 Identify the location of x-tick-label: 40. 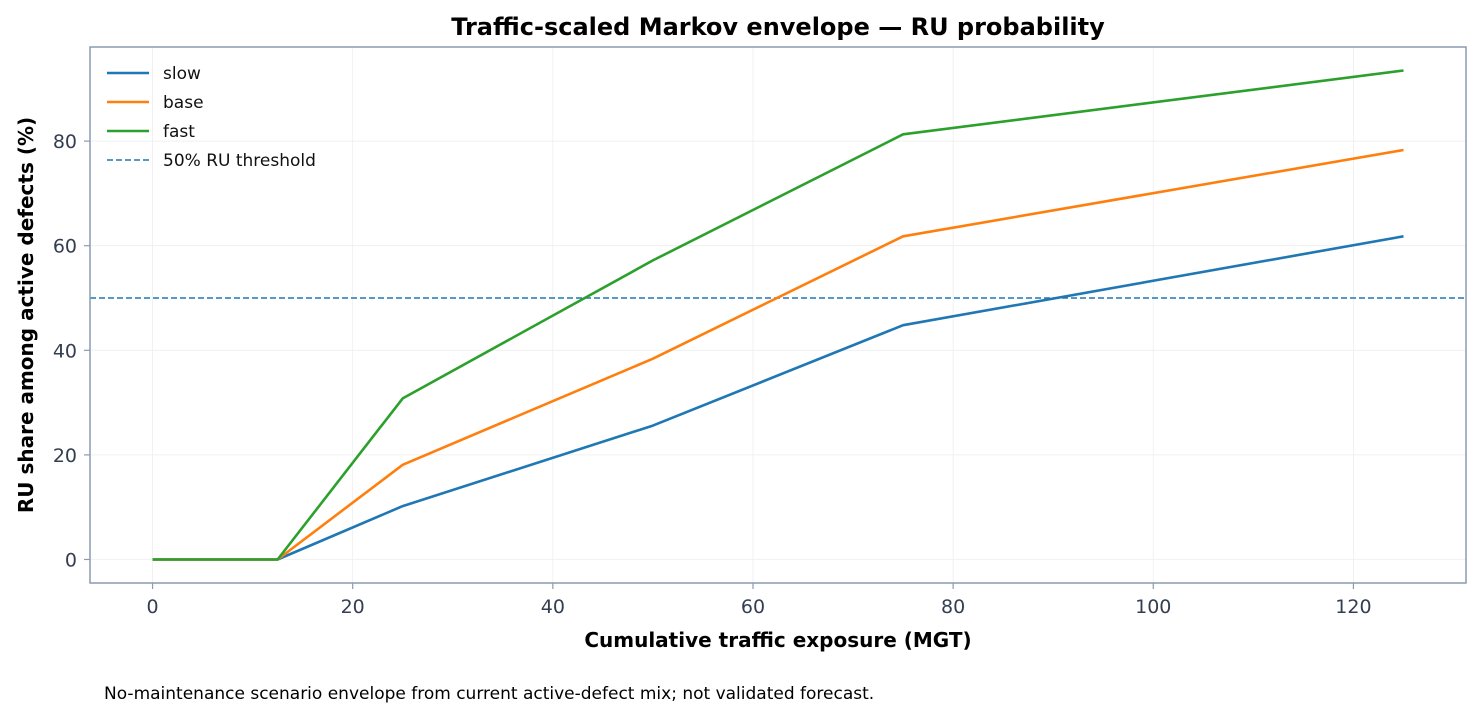
(553, 607).